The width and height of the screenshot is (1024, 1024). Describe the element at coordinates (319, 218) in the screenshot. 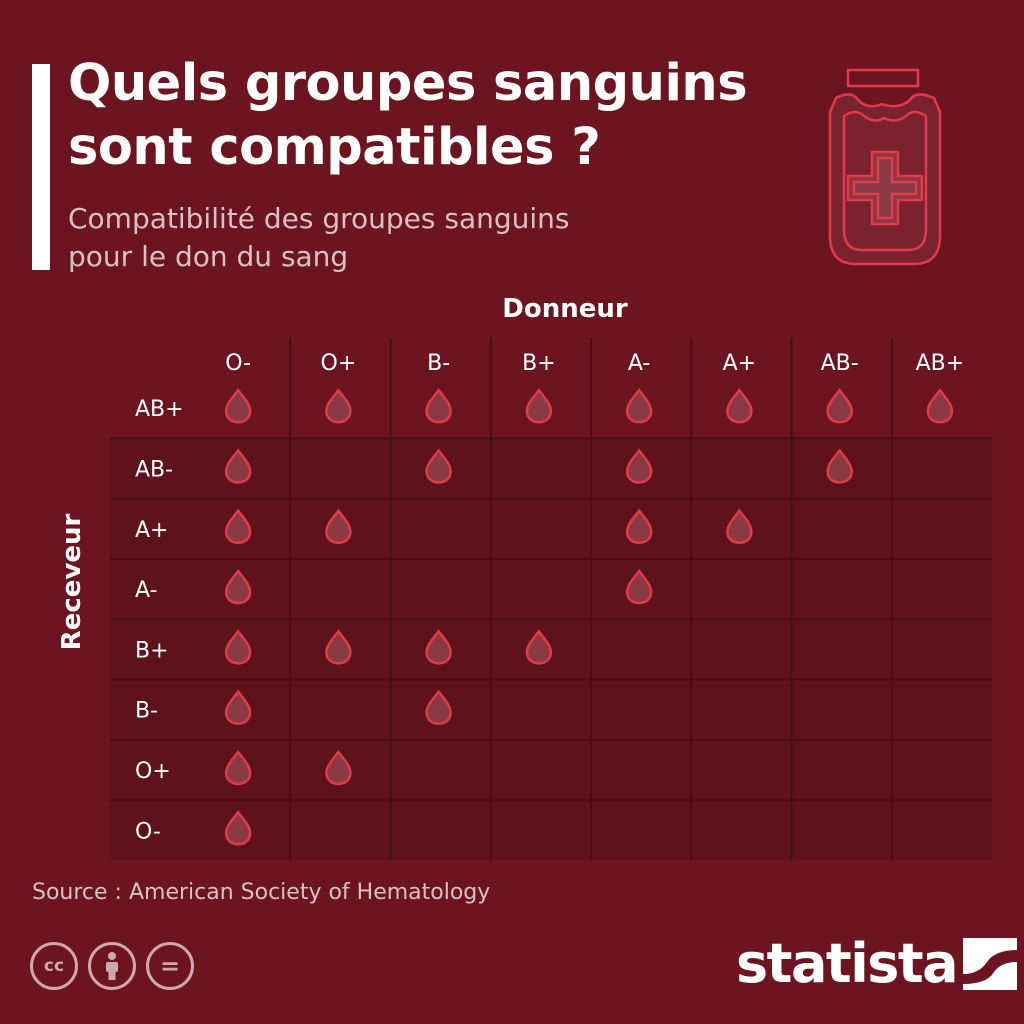

I see `subtitle-line-1: Compatibilité des groupes sanguins` at that location.